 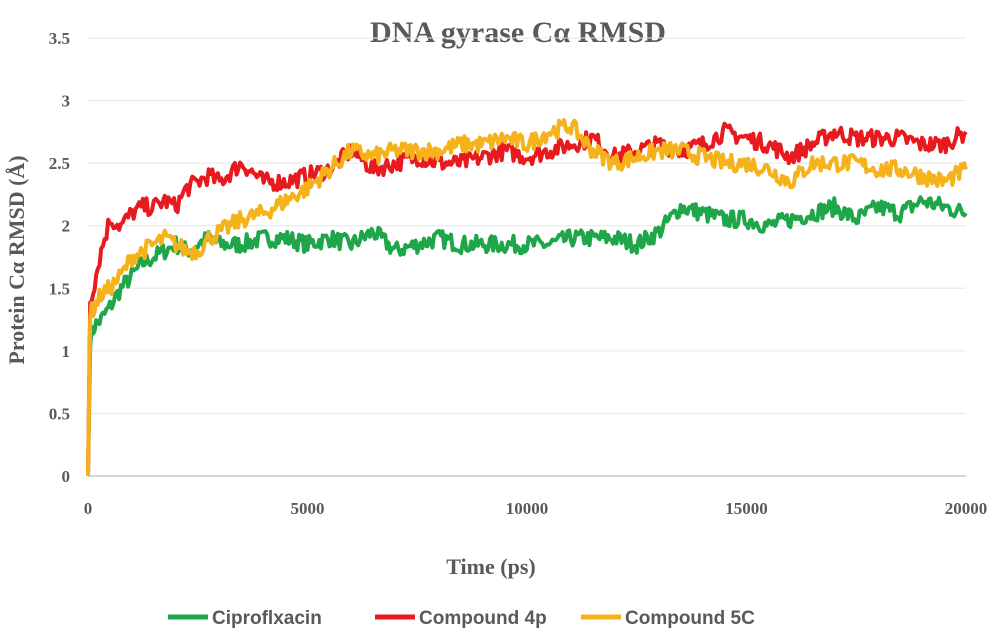 I want to click on y-tick-label: 2.5, so click(x=59, y=163).